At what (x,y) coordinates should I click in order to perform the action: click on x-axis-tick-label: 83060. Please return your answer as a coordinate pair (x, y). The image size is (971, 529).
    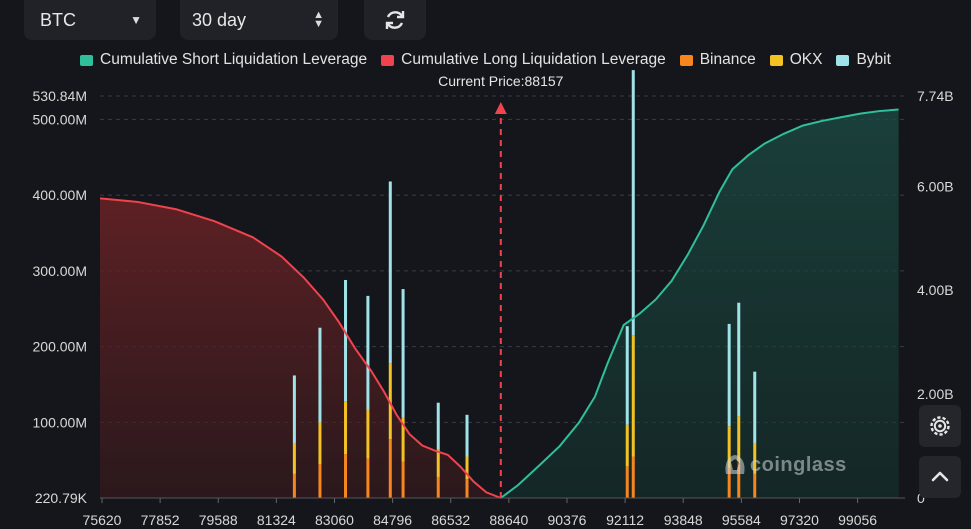
    Looking at the image, I should click on (334, 520).